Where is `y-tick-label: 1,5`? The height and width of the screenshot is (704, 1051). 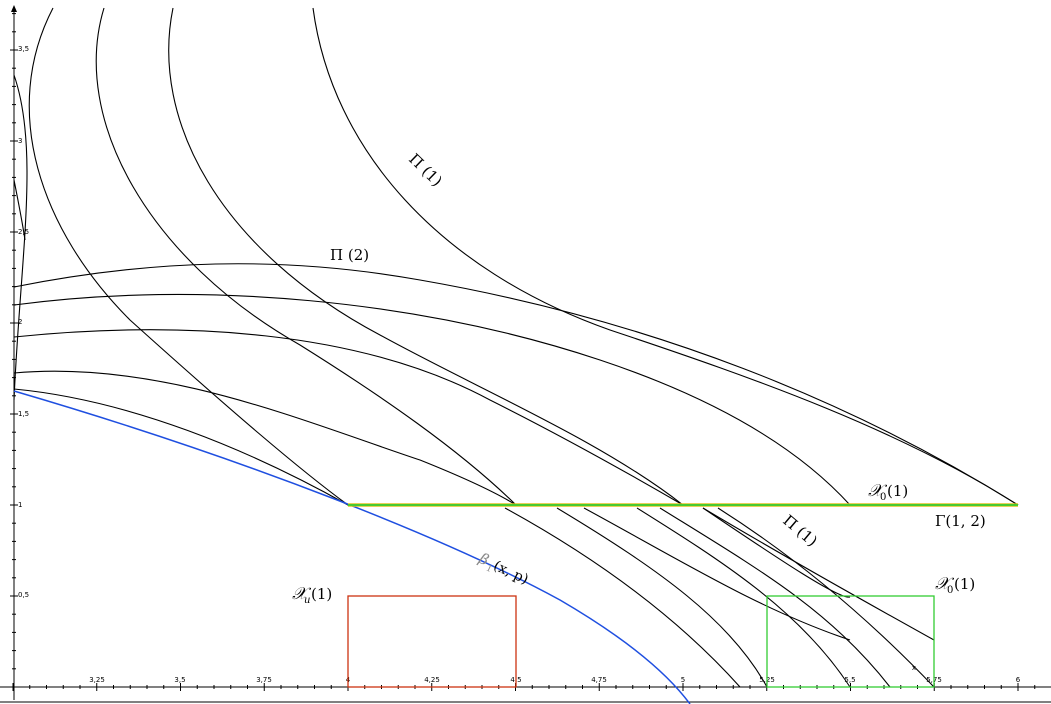 y-tick-label: 1,5 is located at coordinates (23, 414).